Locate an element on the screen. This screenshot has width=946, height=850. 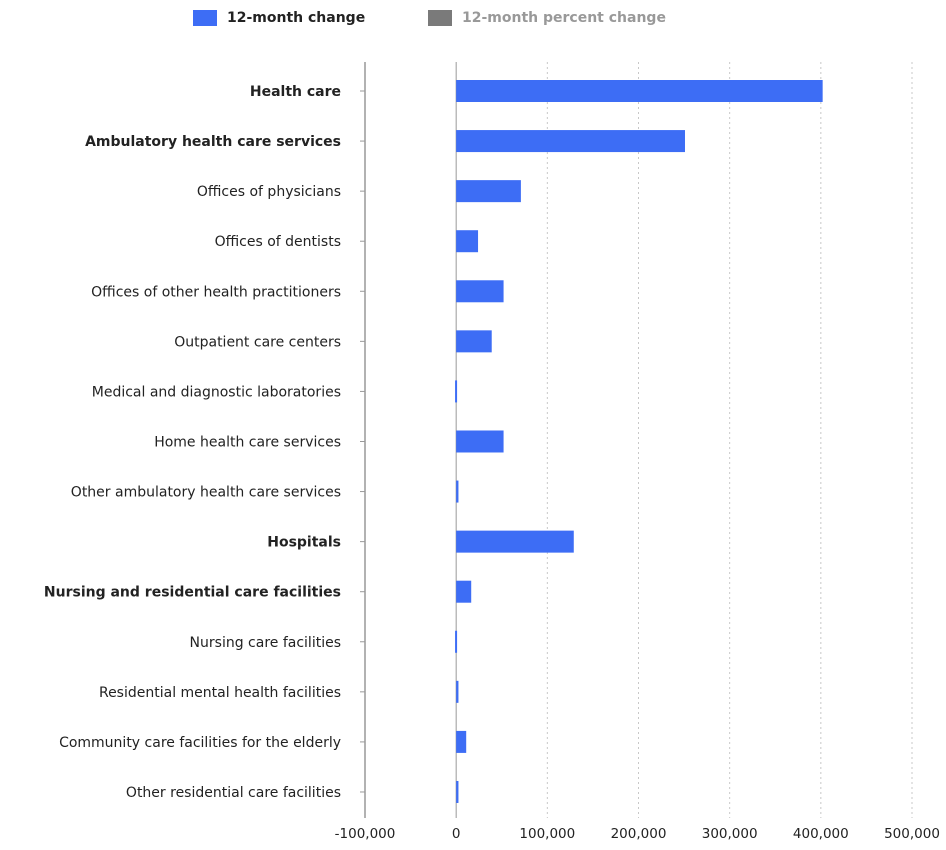
category-label-other-ambulatory-health-care-services: Other ambulatory health care services is located at coordinates (206, 493).